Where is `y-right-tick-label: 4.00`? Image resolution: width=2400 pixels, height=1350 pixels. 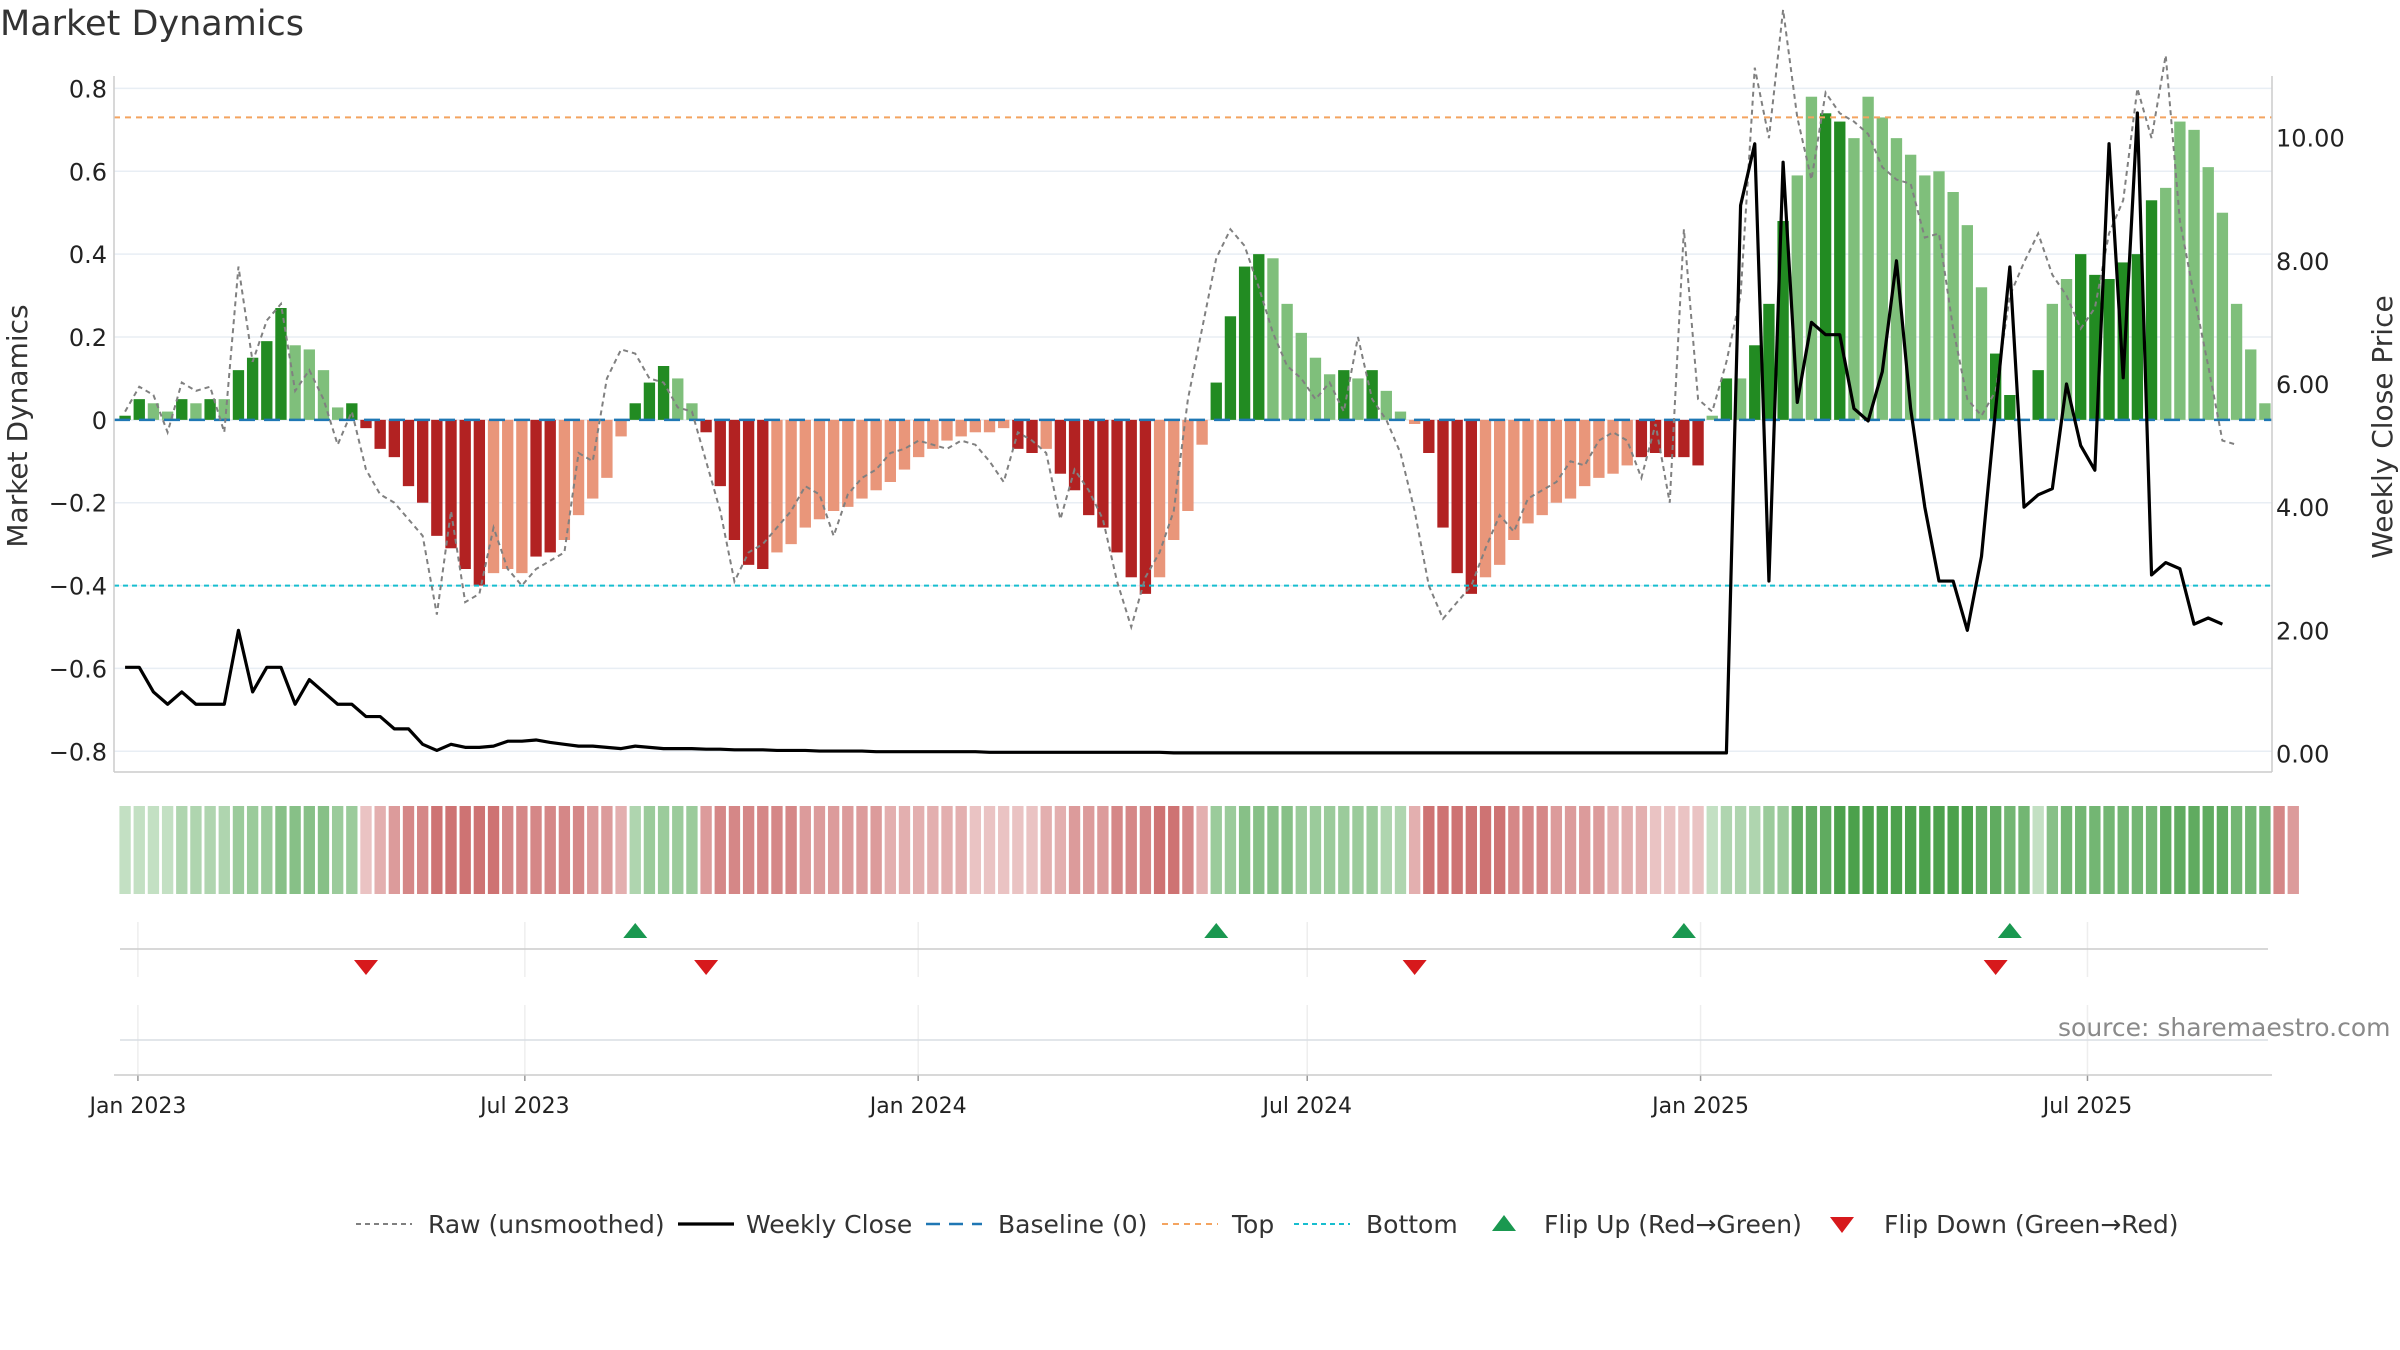 y-right-tick-label: 4.00 is located at coordinates (2302, 508).